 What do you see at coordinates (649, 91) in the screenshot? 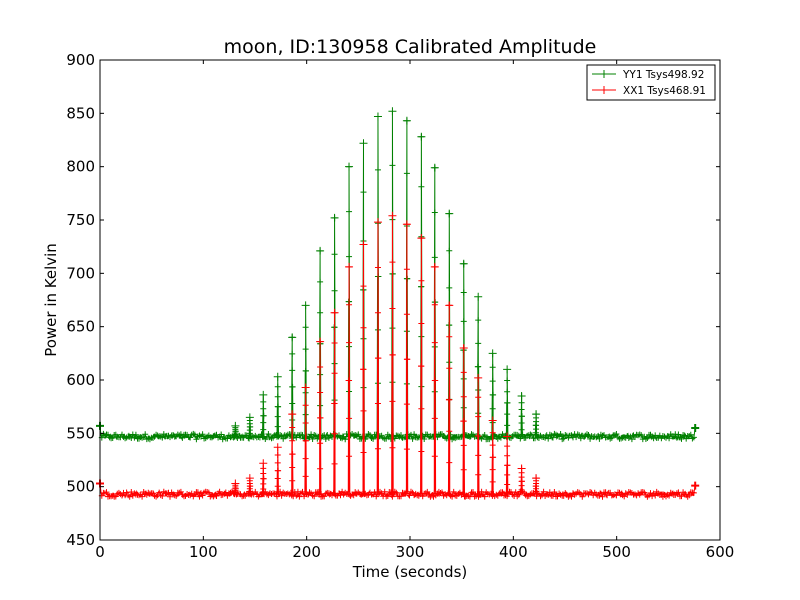
I see `legend-entry-xx1: XX1 Tsys468.91` at bounding box center [649, 91].